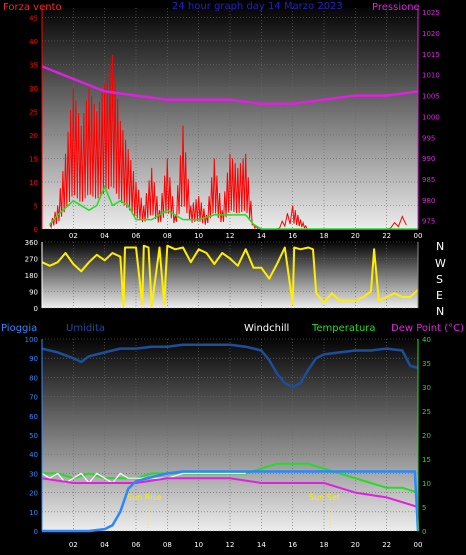 The height and width of the screenshot is (555, 466). I want to click on y2-tick-label: 10, so click(426, 484).